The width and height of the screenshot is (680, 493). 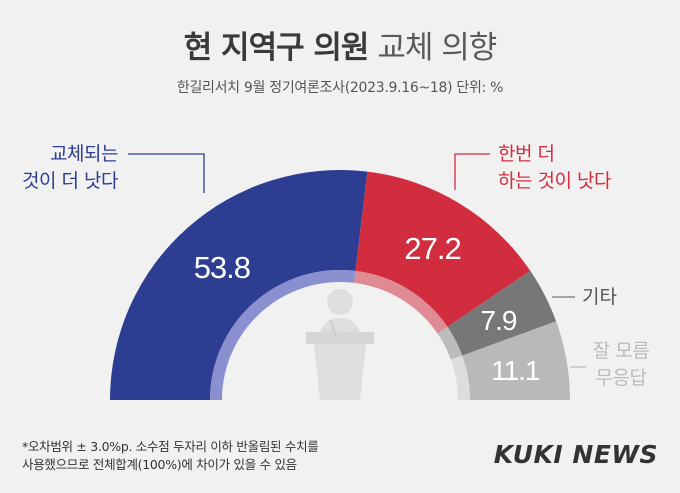 I want to click on value-label-0: 53.8, so click(x=222, y=267).